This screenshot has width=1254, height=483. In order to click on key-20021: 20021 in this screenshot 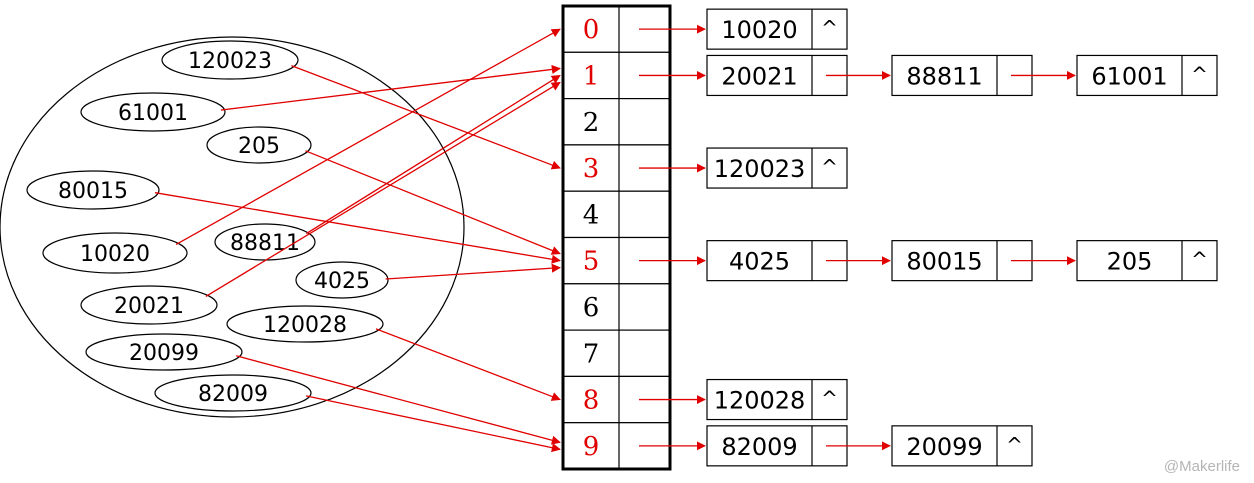, I will do `click(149, 305)`.